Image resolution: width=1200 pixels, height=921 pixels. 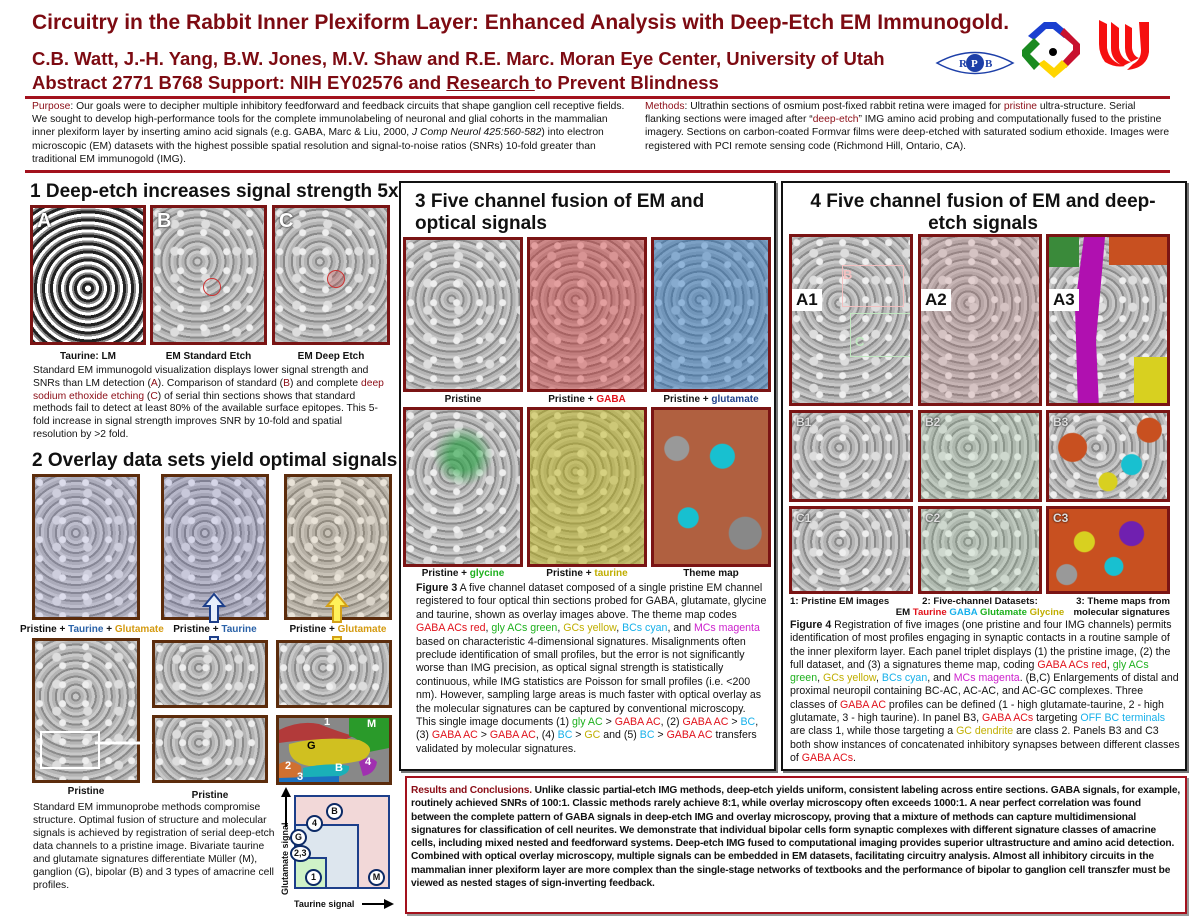 What do you see at coordinates (587, 399) in the screenshot?
I see `fig3-label: Pristine + GABA` at bounding box center [587, 399].